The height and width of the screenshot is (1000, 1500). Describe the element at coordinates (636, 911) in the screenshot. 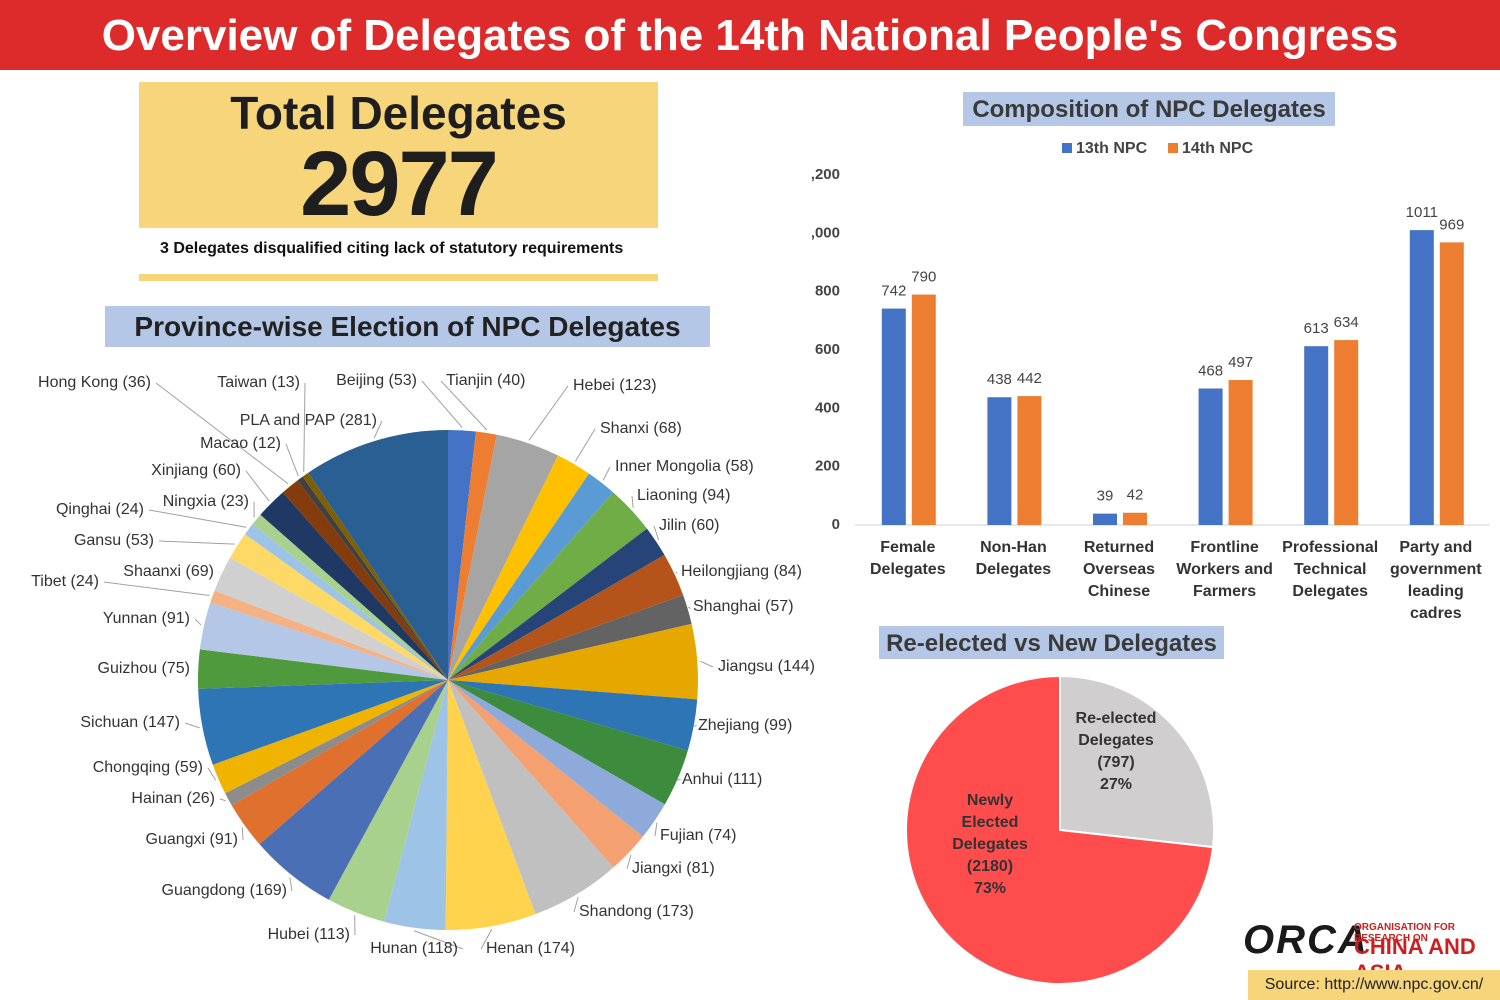

I see `slice-label: Shandong (173)` at that location.